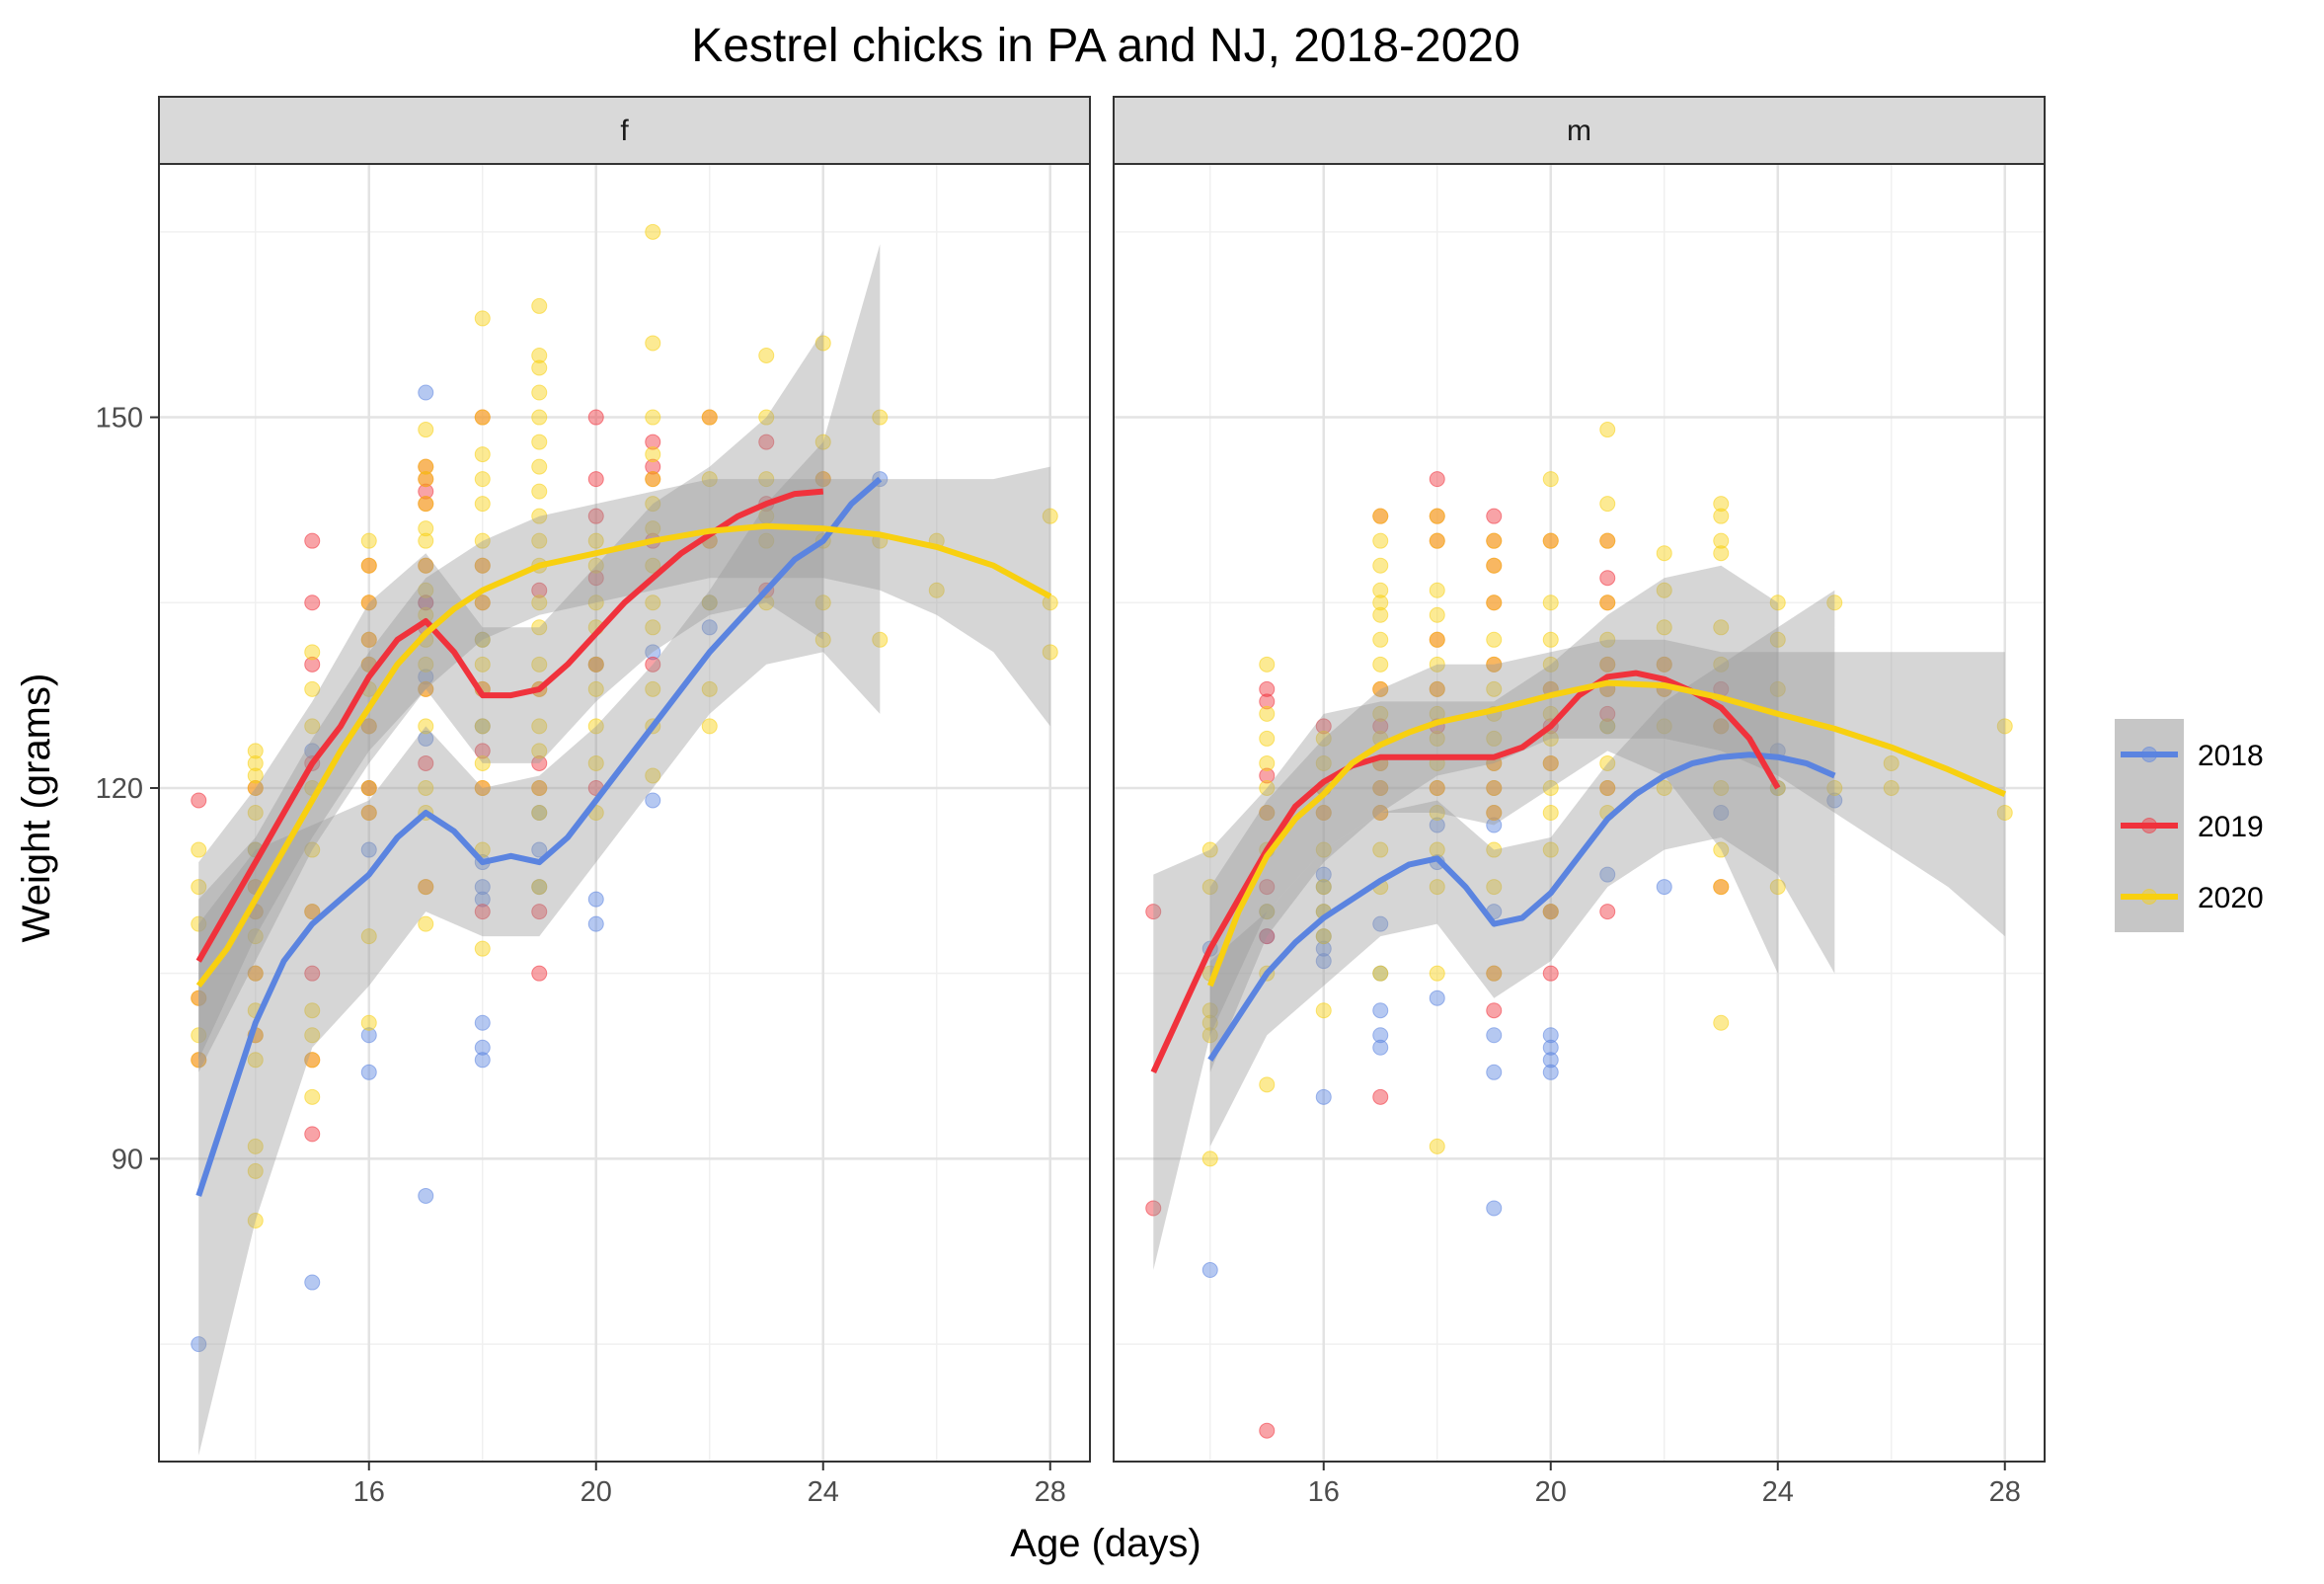 The width and height of the screenshot is (2324, 1584). Describe the element at coordinates (624, 769) in the screenshot. I see `confidence-band-2020` at that location.